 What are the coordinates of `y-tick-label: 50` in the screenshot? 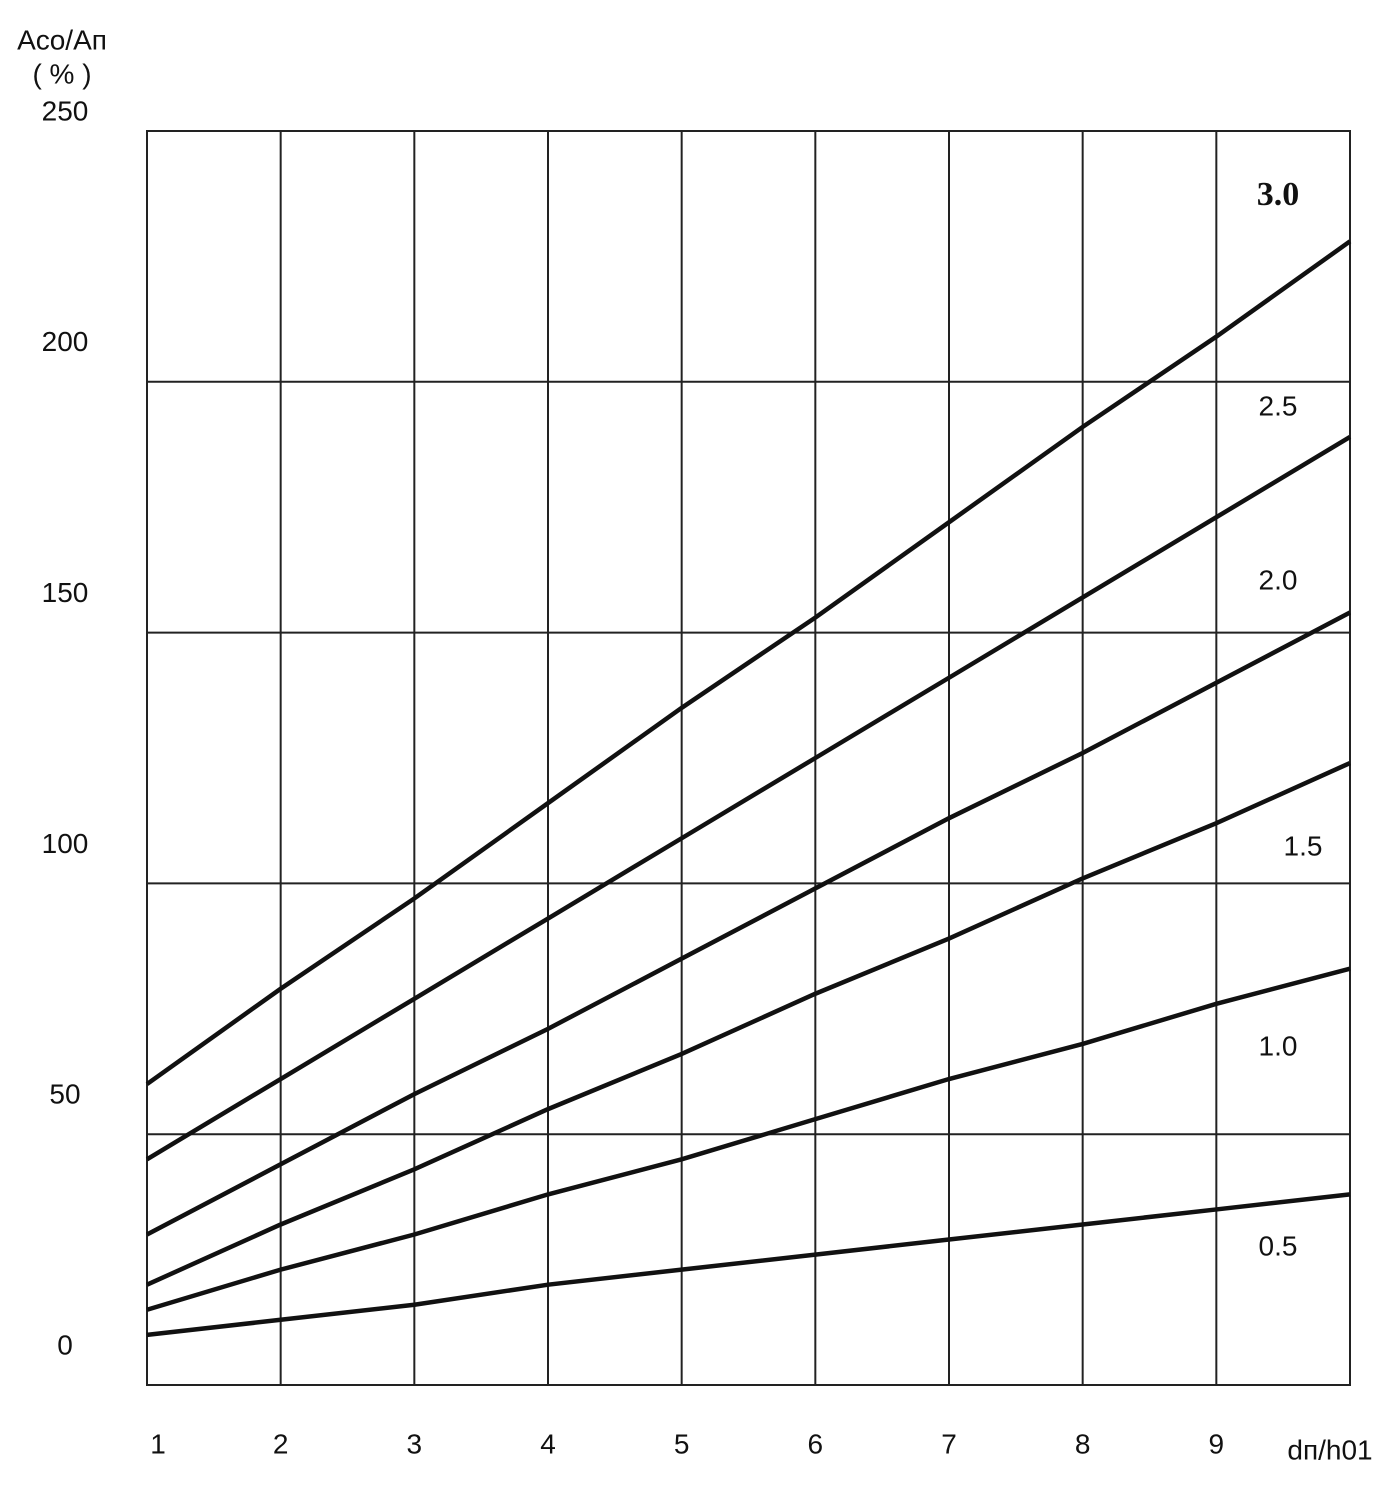 It's located at (64, 1094).